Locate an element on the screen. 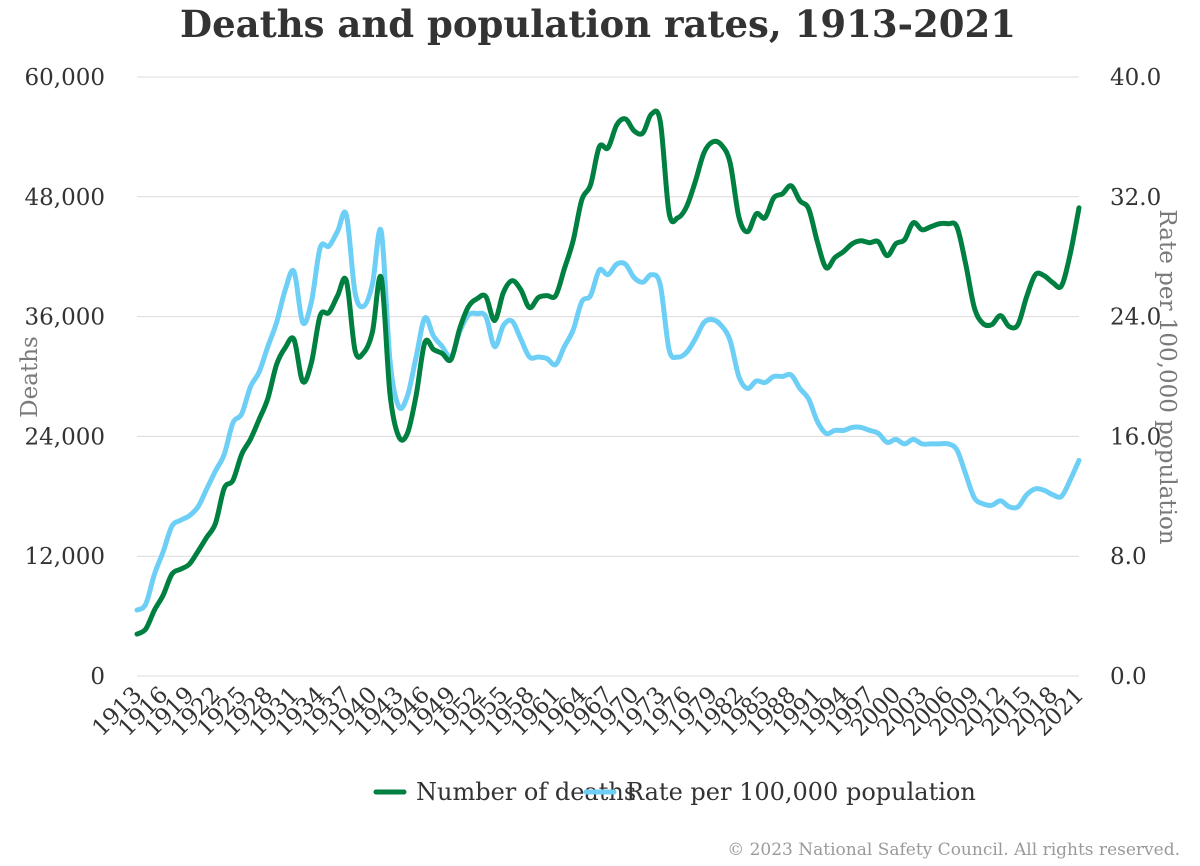  y-tick-label: 12,000 is located at coordinates (65, 557).